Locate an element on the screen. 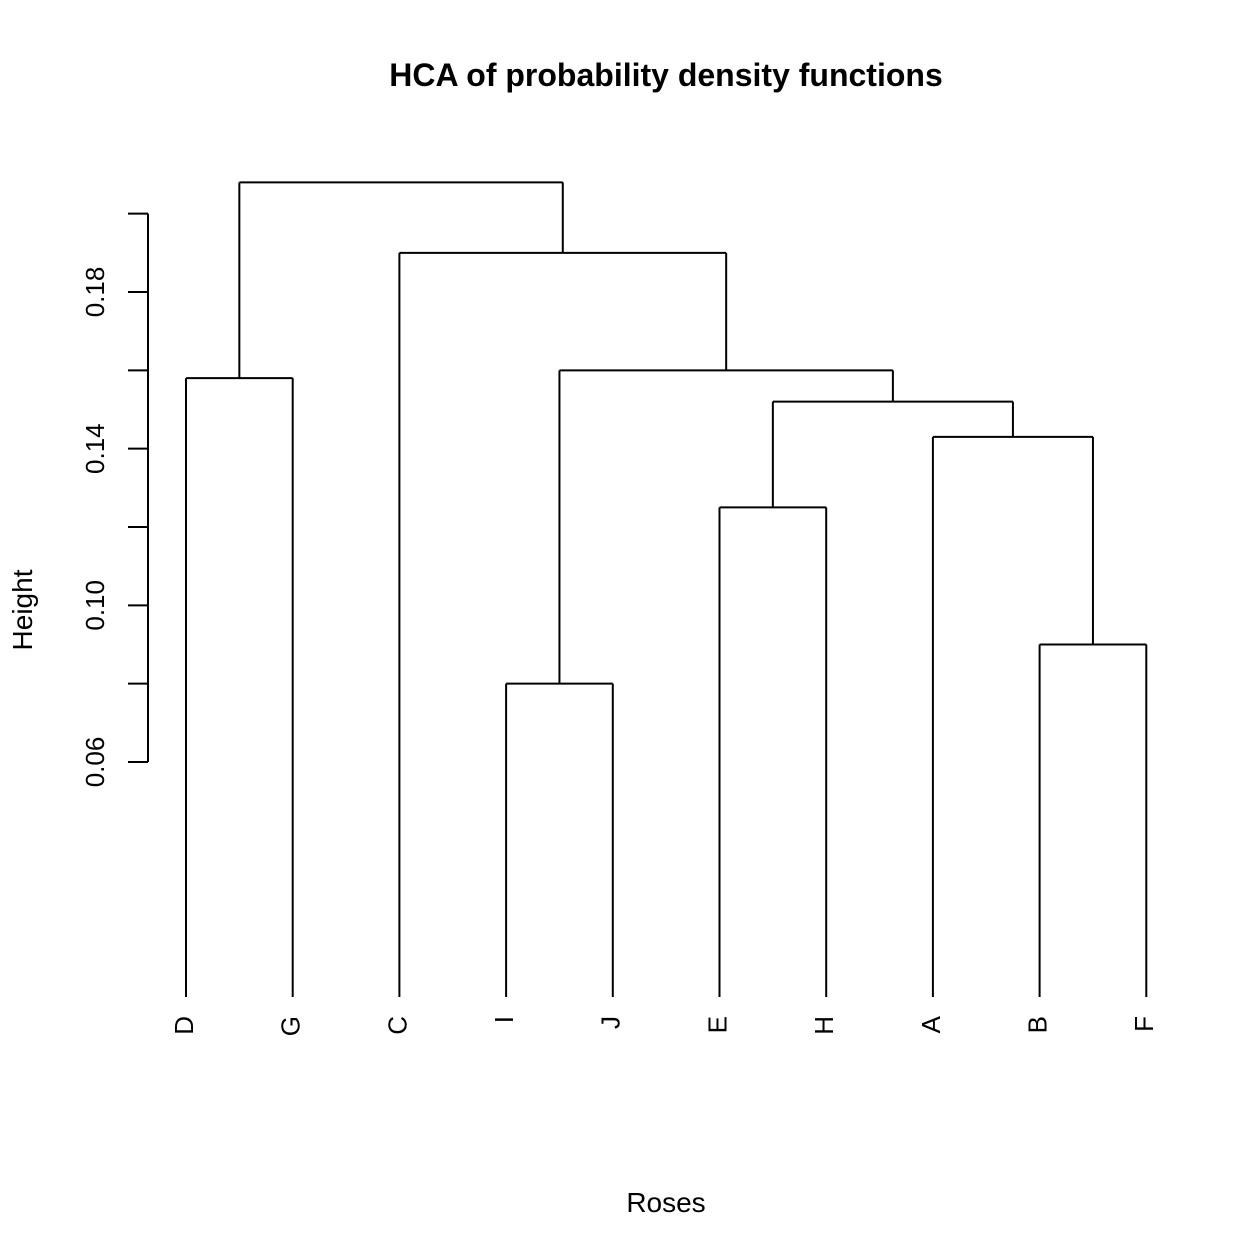  leaf-label: A is located at coordinates (931, 1024).